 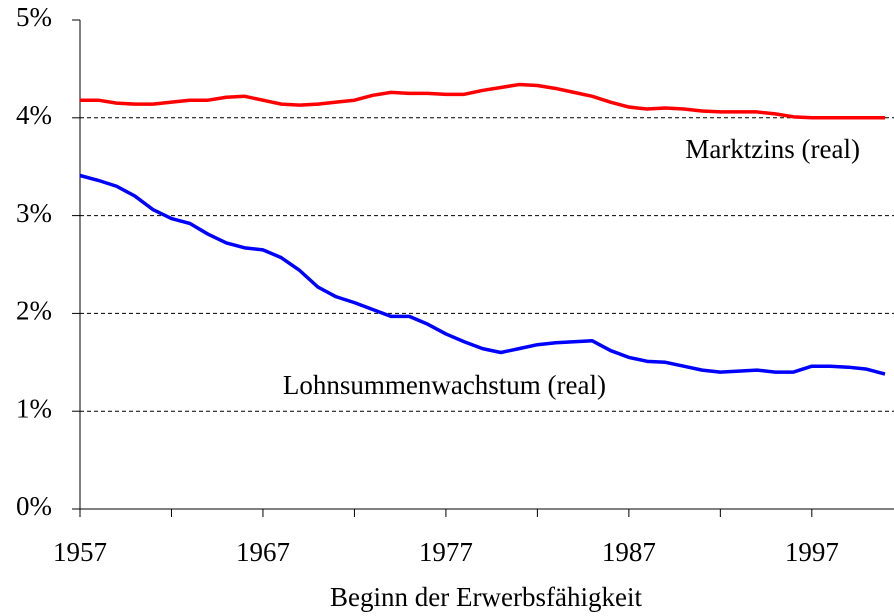 What do you see at coordinates (263, 552) in the screenshot?
I see `x-tick-label: 1967` at bounding box center [263, 552].